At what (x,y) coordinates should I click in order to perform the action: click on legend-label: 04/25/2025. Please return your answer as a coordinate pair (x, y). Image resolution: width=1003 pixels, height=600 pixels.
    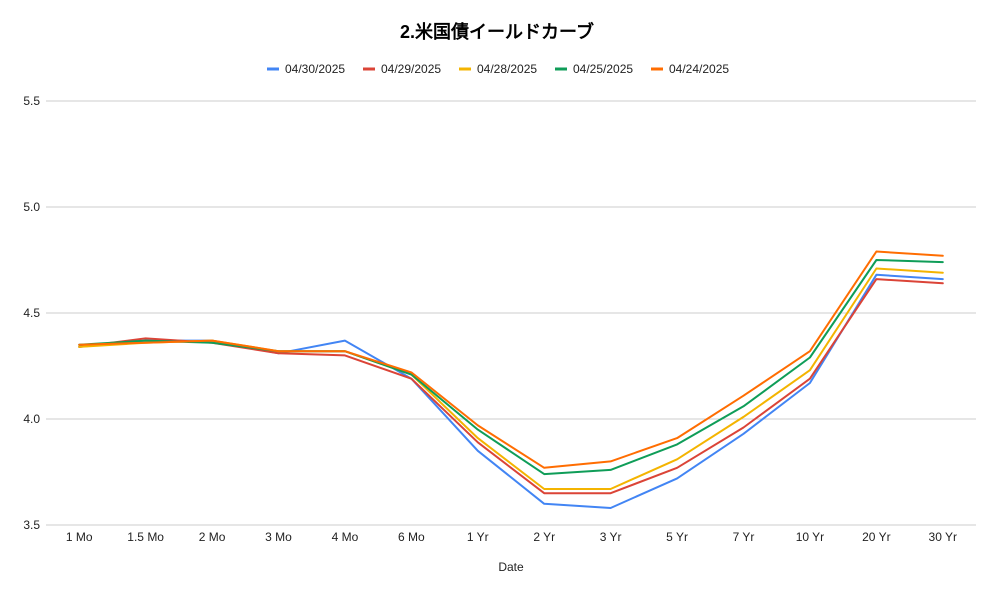
    Looking at the image, I should click on (603, 69).